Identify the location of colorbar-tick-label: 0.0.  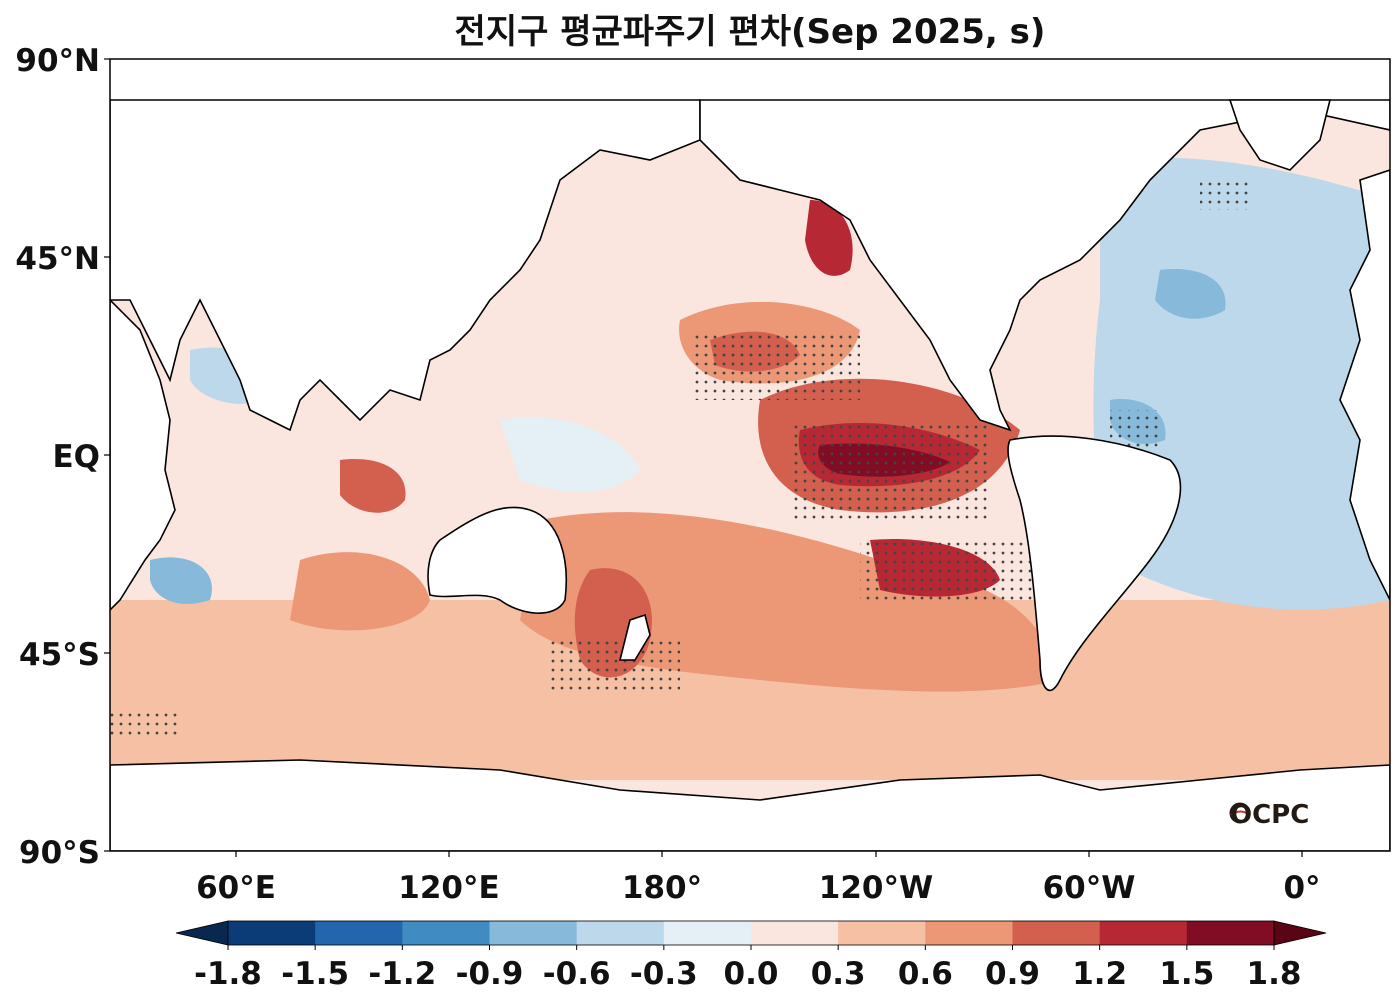
(751, 974).